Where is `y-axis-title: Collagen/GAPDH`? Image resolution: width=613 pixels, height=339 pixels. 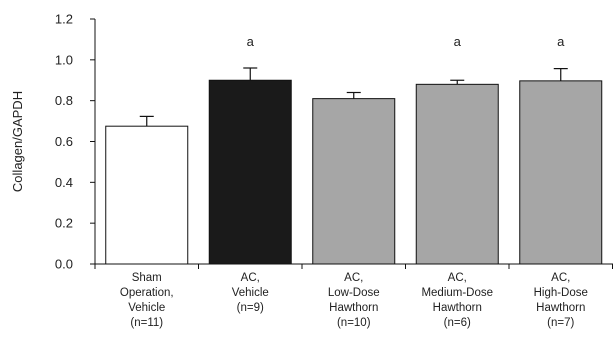
y-axis-title: Collagen/GAPDH is located at coordinates (17, 141).